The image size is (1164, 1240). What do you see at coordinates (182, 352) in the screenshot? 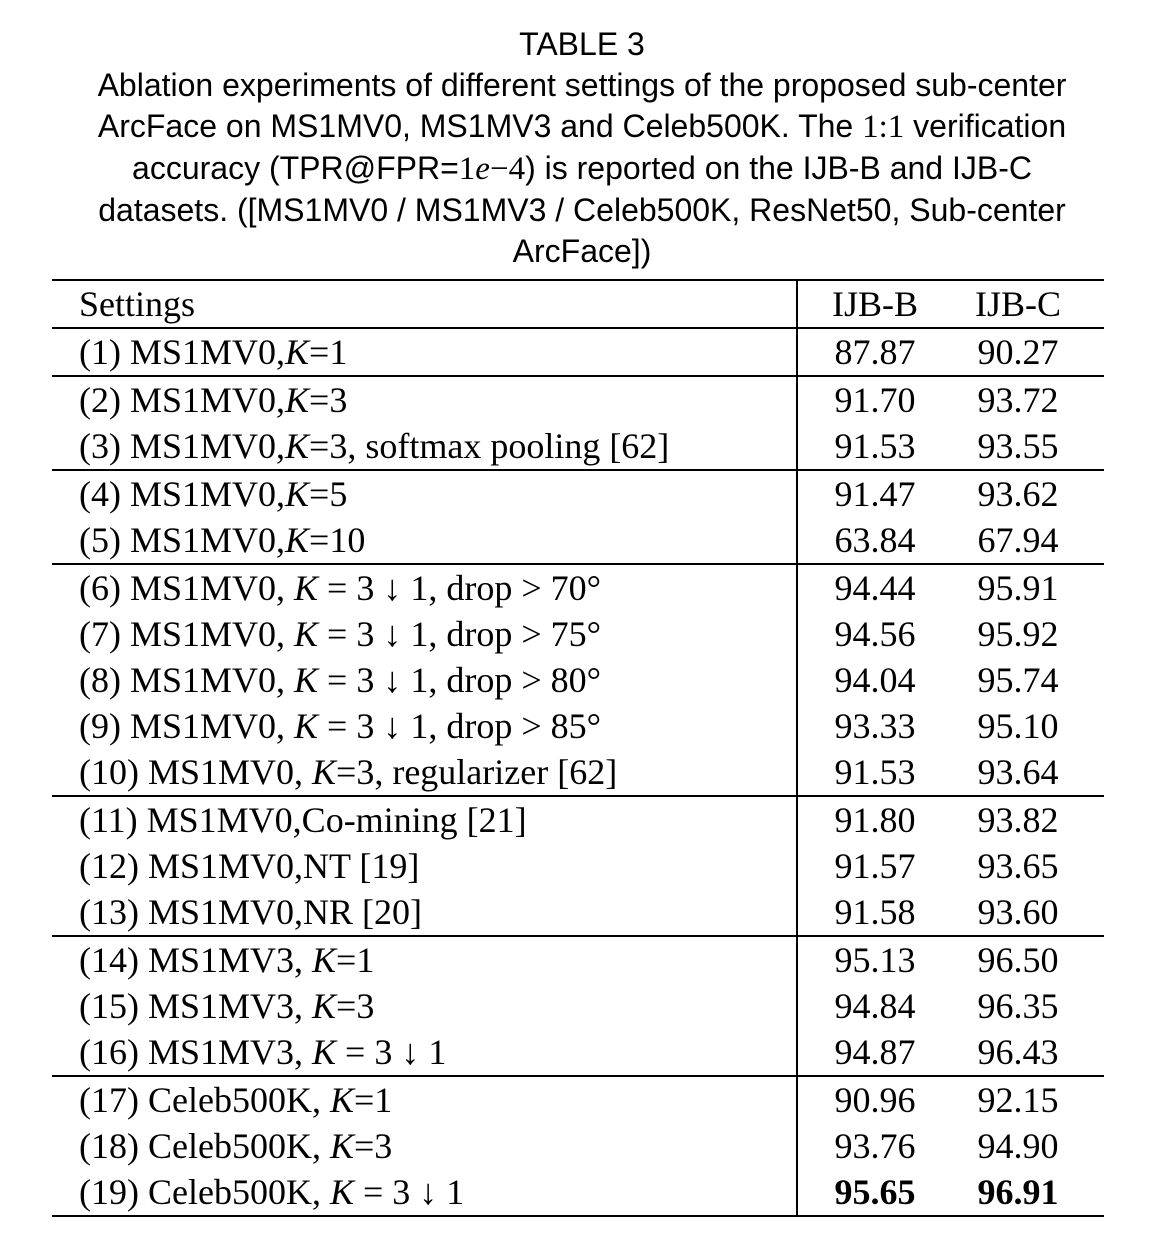
I see `setting-text: (1) MS1MV0,` at bounding box center [182, 352].